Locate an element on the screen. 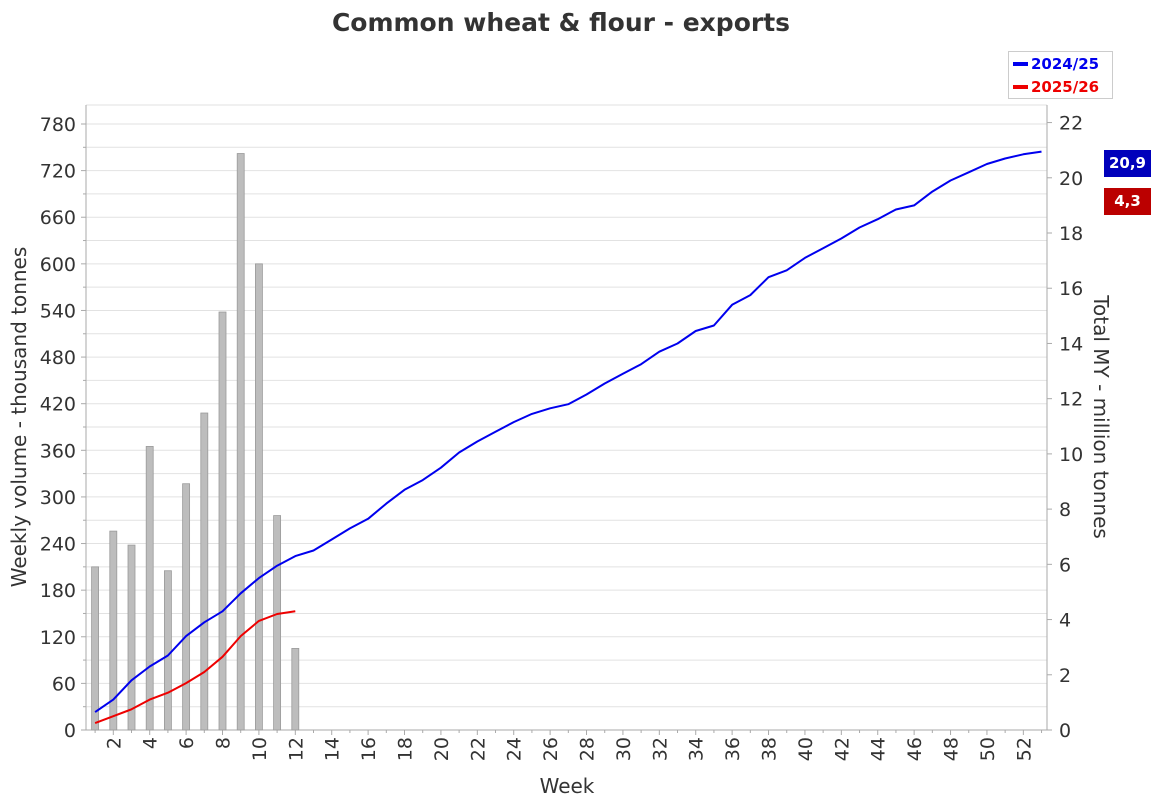 This screenshot has height=803, width=1156. x-tick-label: 18 is located at coordinates (406, 749).